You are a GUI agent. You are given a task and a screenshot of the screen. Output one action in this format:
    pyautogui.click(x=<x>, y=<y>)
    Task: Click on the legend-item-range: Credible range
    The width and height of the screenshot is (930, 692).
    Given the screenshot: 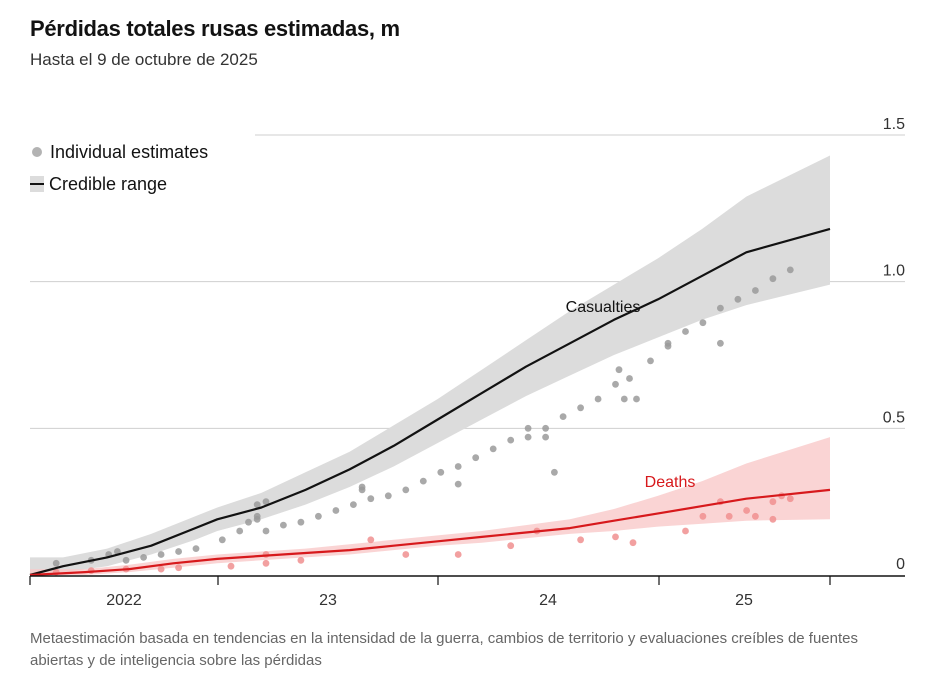 What is the action you would take?
    pyautogui.click(x=119, y=184)
    